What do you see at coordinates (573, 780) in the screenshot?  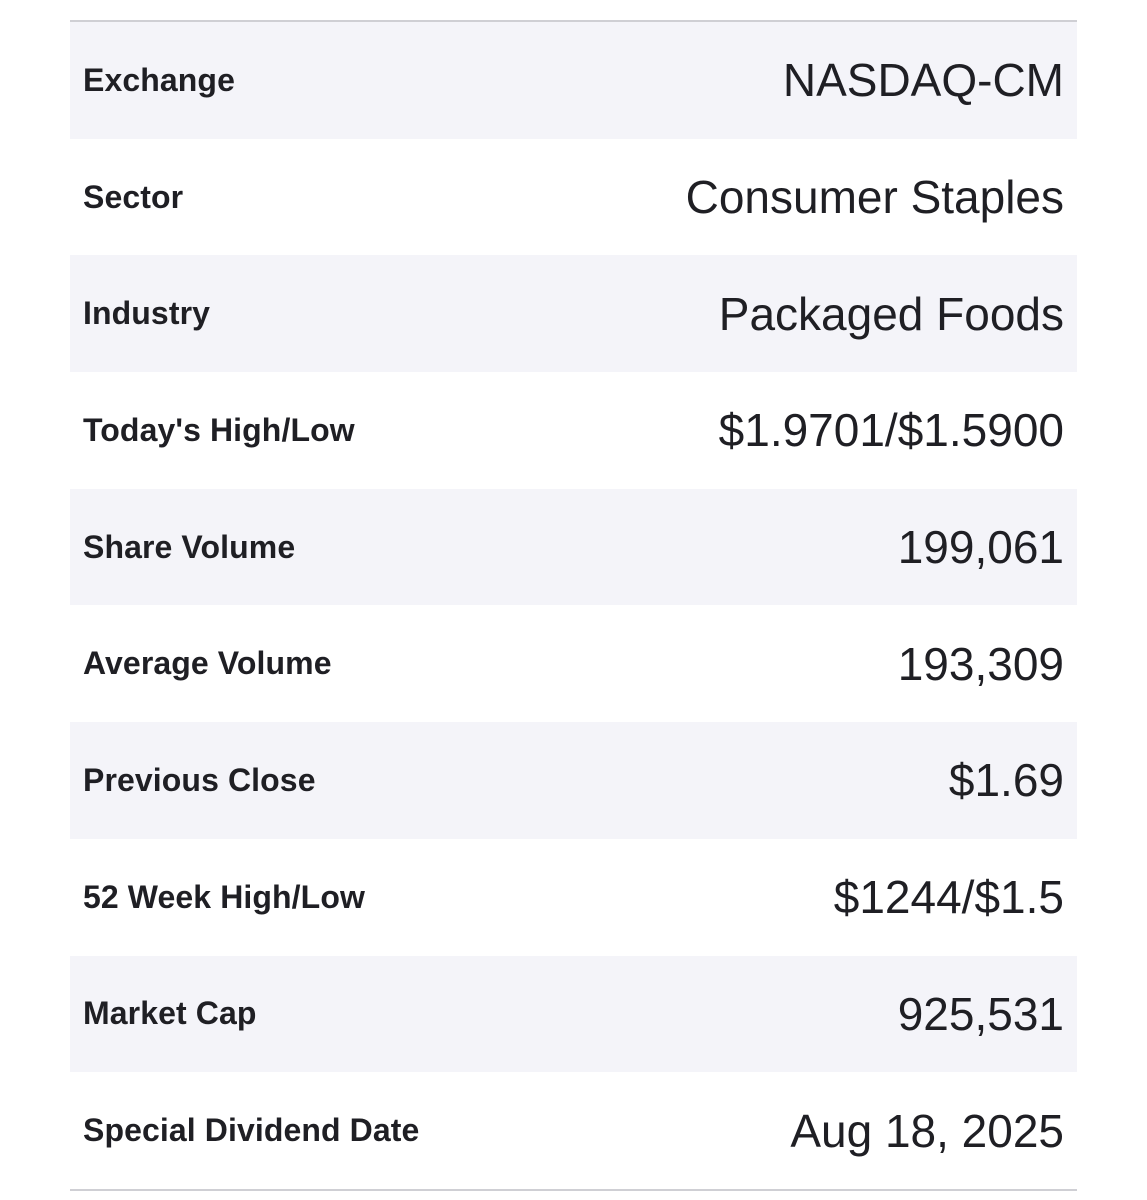 I see `row-previous-close: Previous Close $1.69` at bounding box center [573, 780].